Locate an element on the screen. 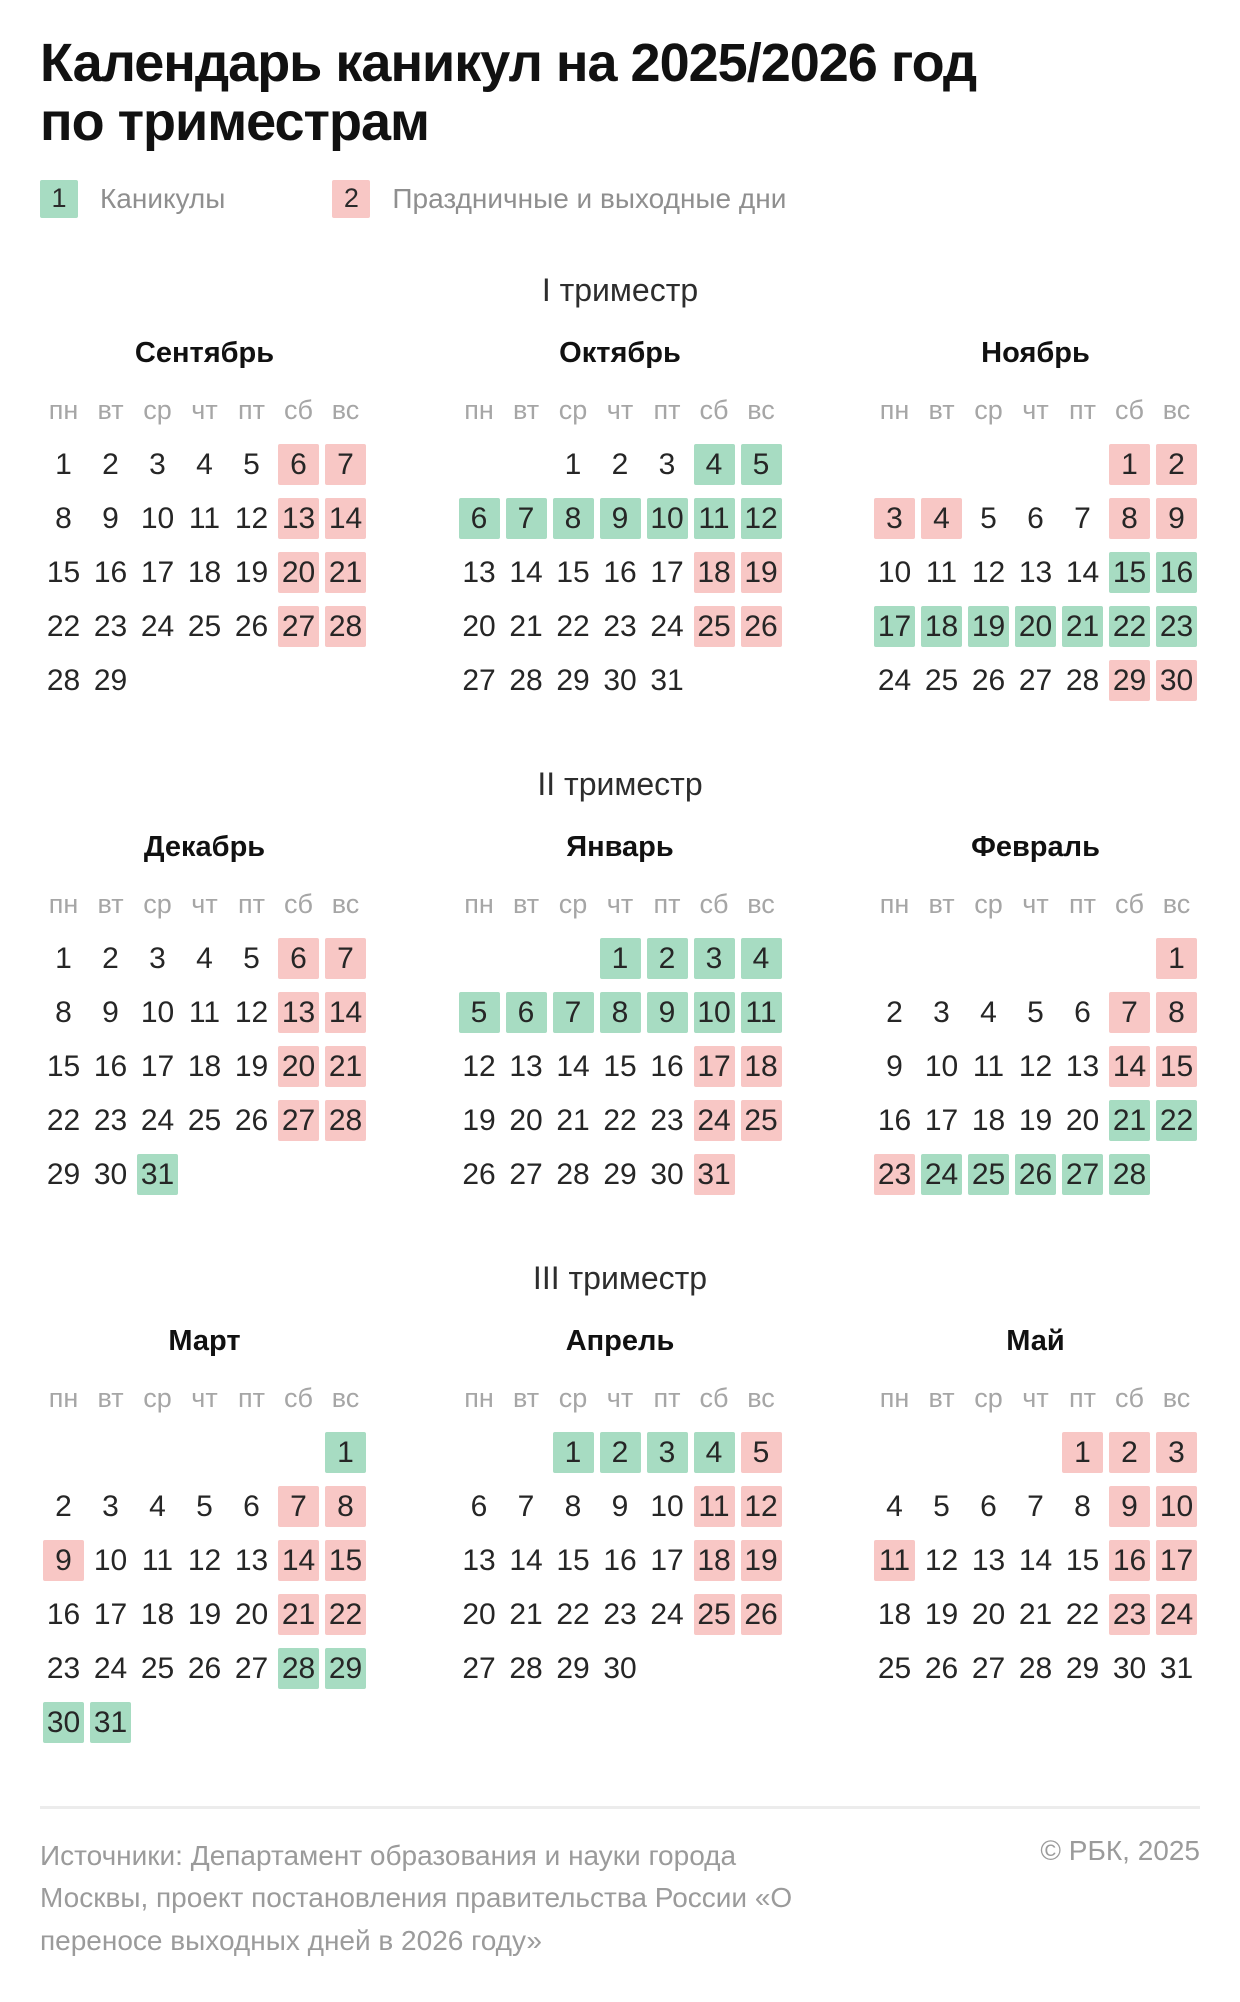 The height and width of the screenshot is (2002, 1240). day-cell: 20 is located at coordinates (479, 626).